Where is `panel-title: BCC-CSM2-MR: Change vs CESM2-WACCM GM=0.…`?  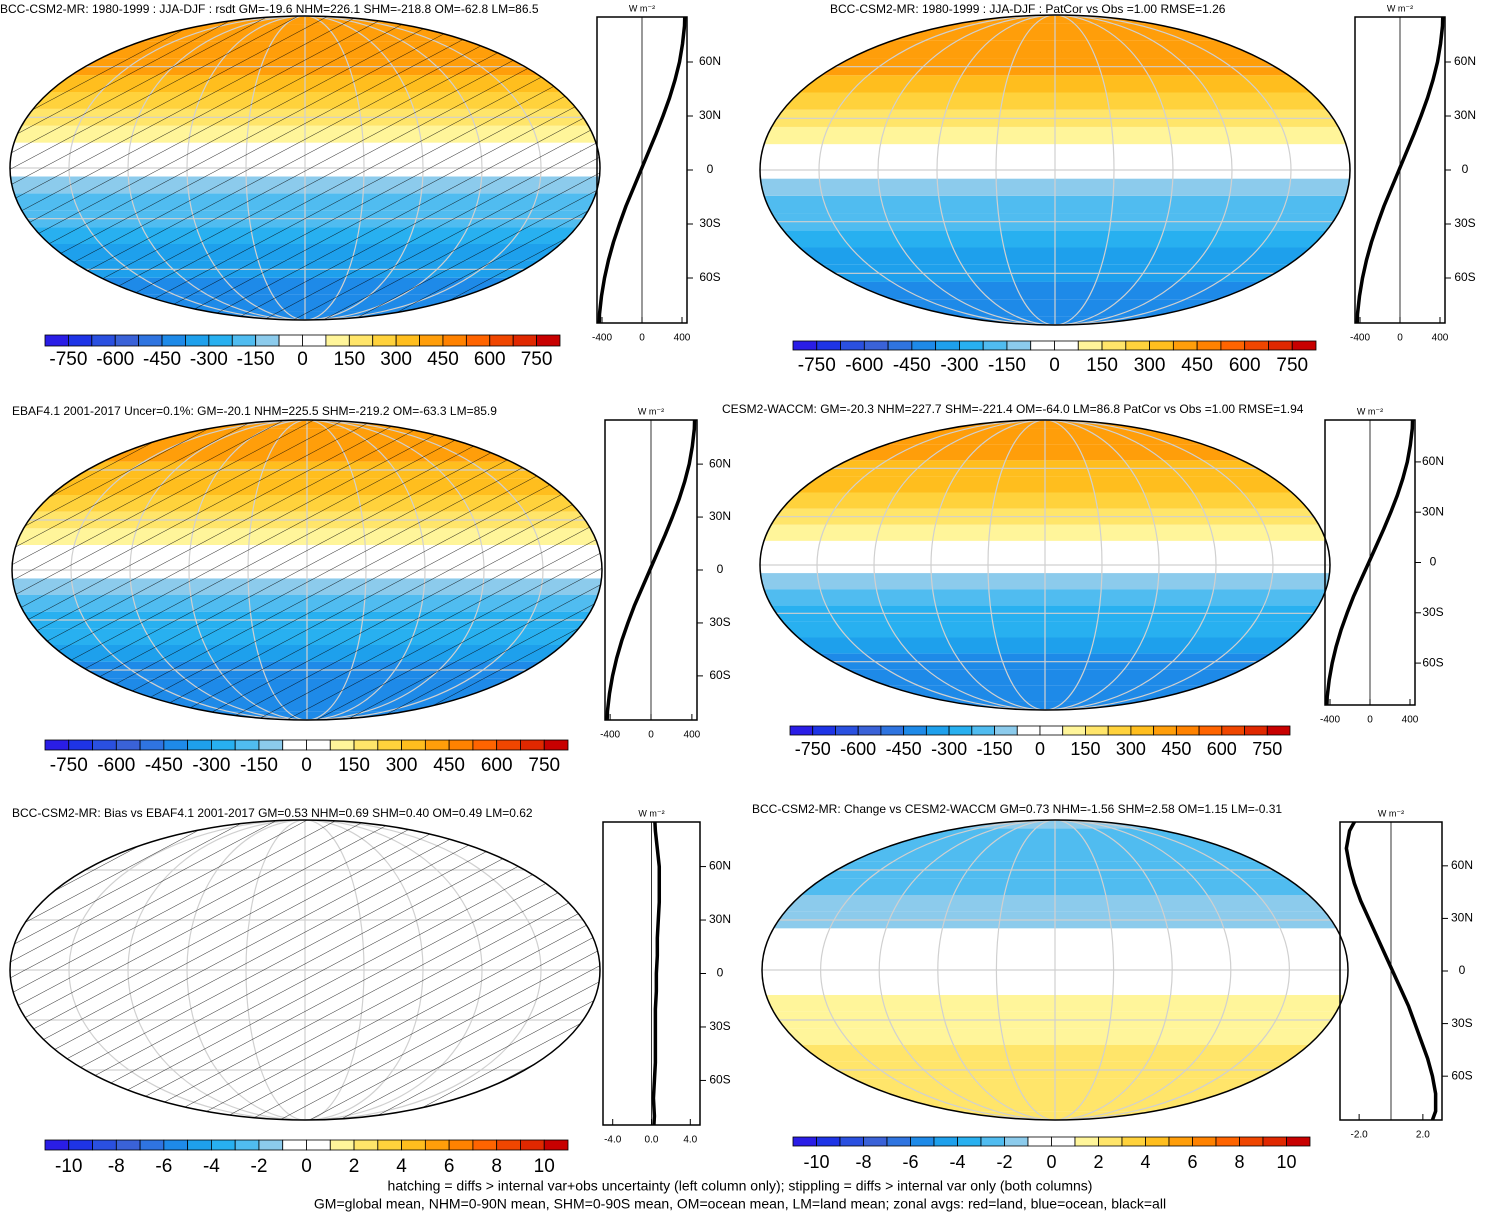
panel-title: BCC-CSM2-MR: Change vs CESM2-WACCM GM=0.… is located at coordinates (1017, 809).